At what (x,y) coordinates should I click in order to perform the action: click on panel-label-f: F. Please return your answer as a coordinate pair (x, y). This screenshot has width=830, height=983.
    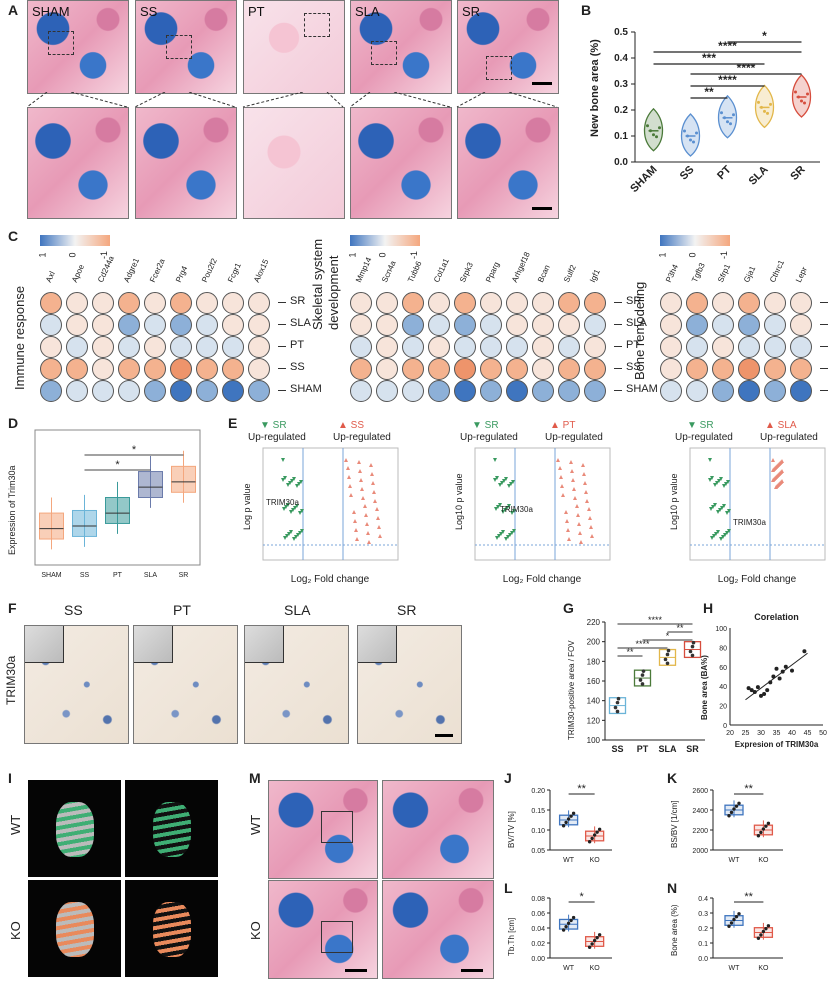
    Looking at the image, I should click on (12, 608).